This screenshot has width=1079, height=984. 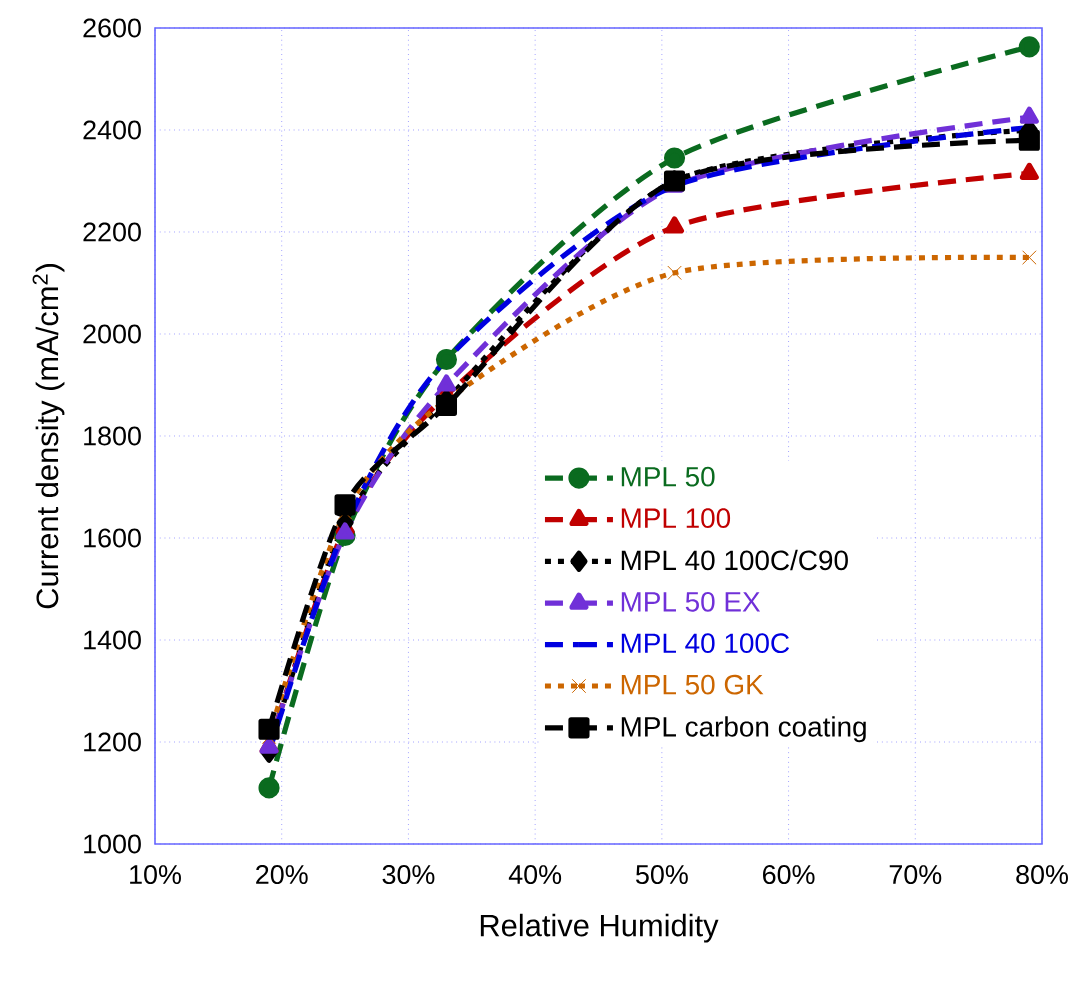 What do you see at coordinates (692, 684) in the screenshot?
I see `legend-label: MPL 50 GK` at bounding box center [692, 684].